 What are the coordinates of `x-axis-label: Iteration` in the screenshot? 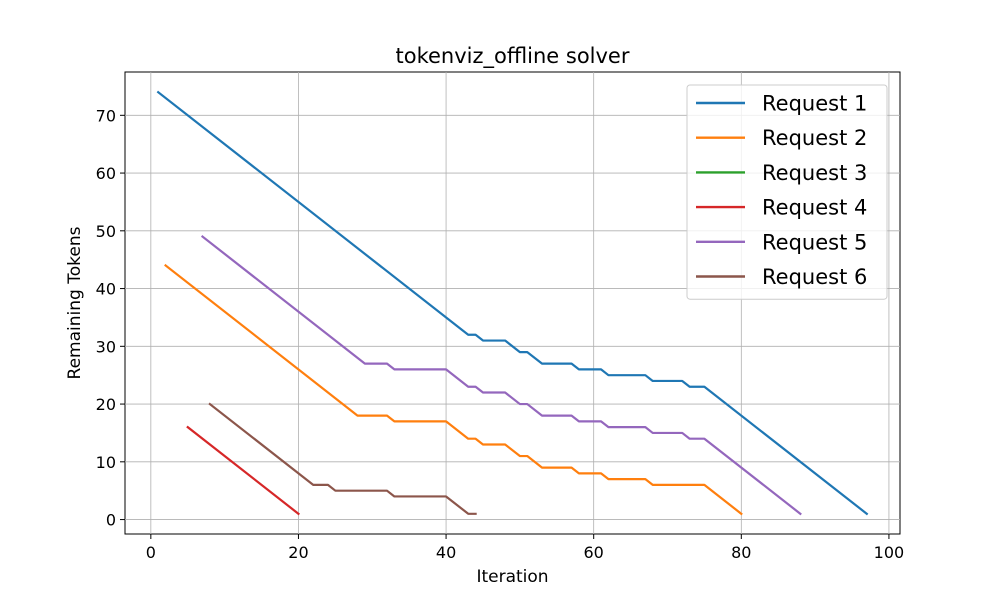 It's located at (512, 577).